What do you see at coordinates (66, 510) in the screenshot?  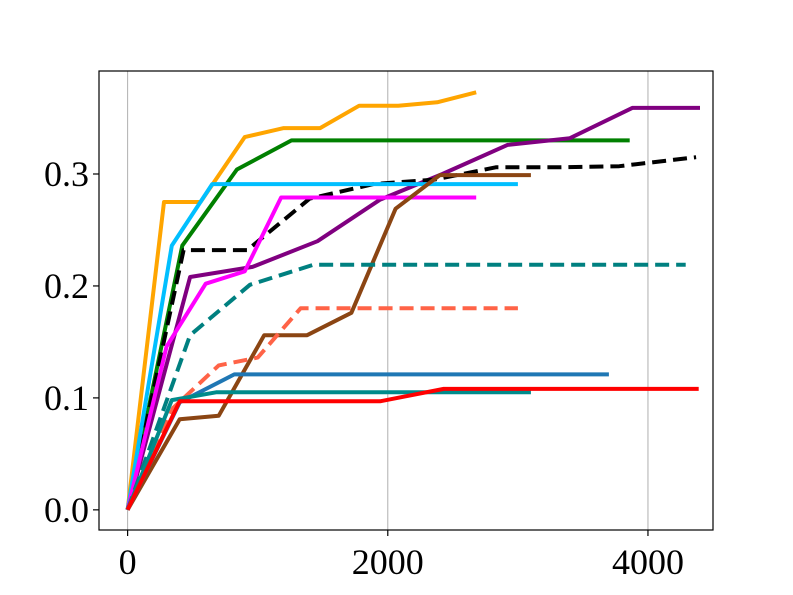 I see `y-tick-label: 0.0` at bounding box center [66, 510].